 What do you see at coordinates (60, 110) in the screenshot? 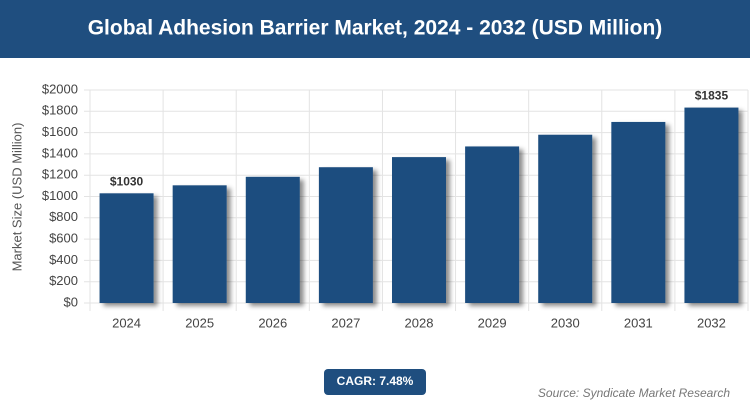
I see `y-tick-label: $1800` at bounding box center [60, 110].